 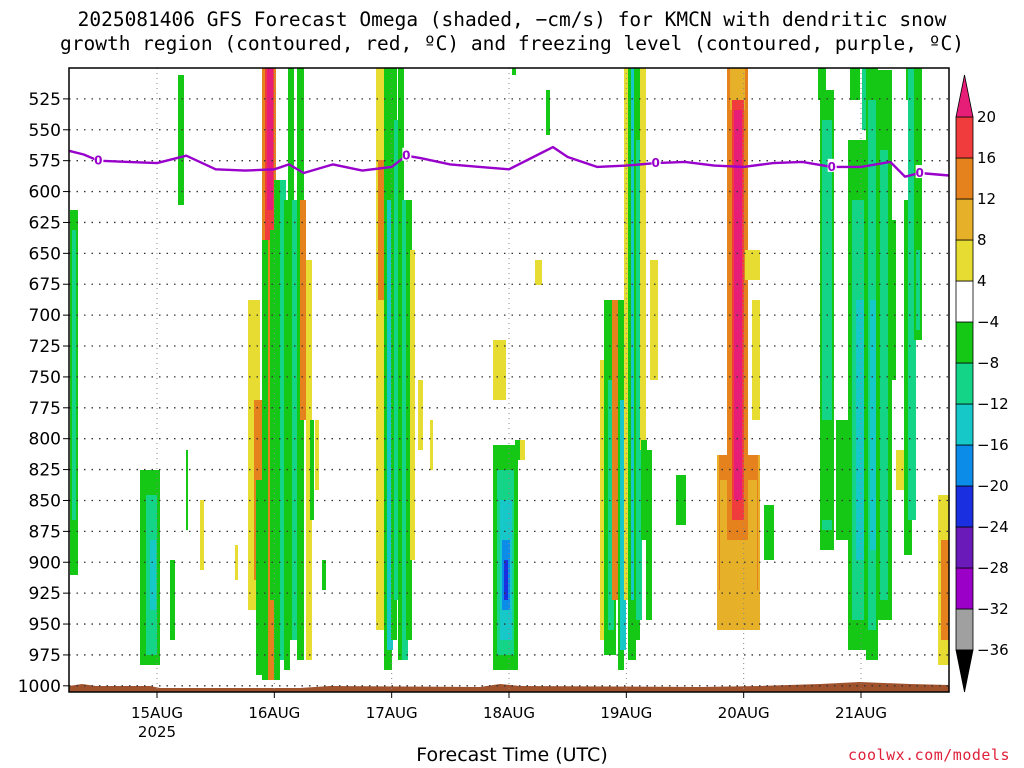 I want to click on y-tick-label: 700, so click(x=45, y=316).